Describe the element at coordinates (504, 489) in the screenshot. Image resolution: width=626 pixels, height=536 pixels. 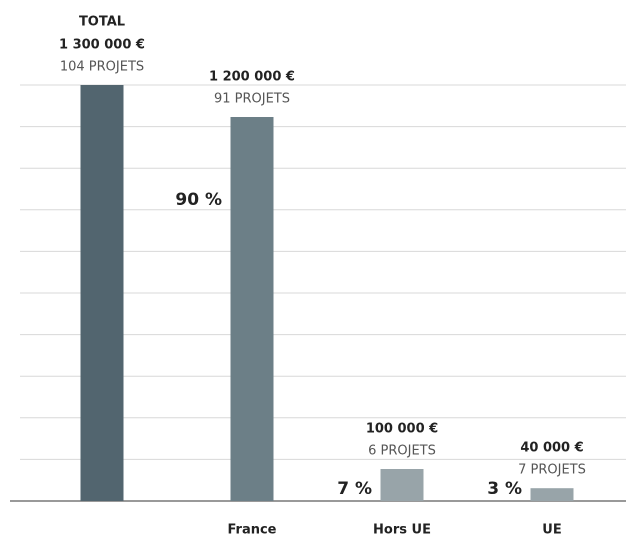
I see `share-label: 3 %` at that location.